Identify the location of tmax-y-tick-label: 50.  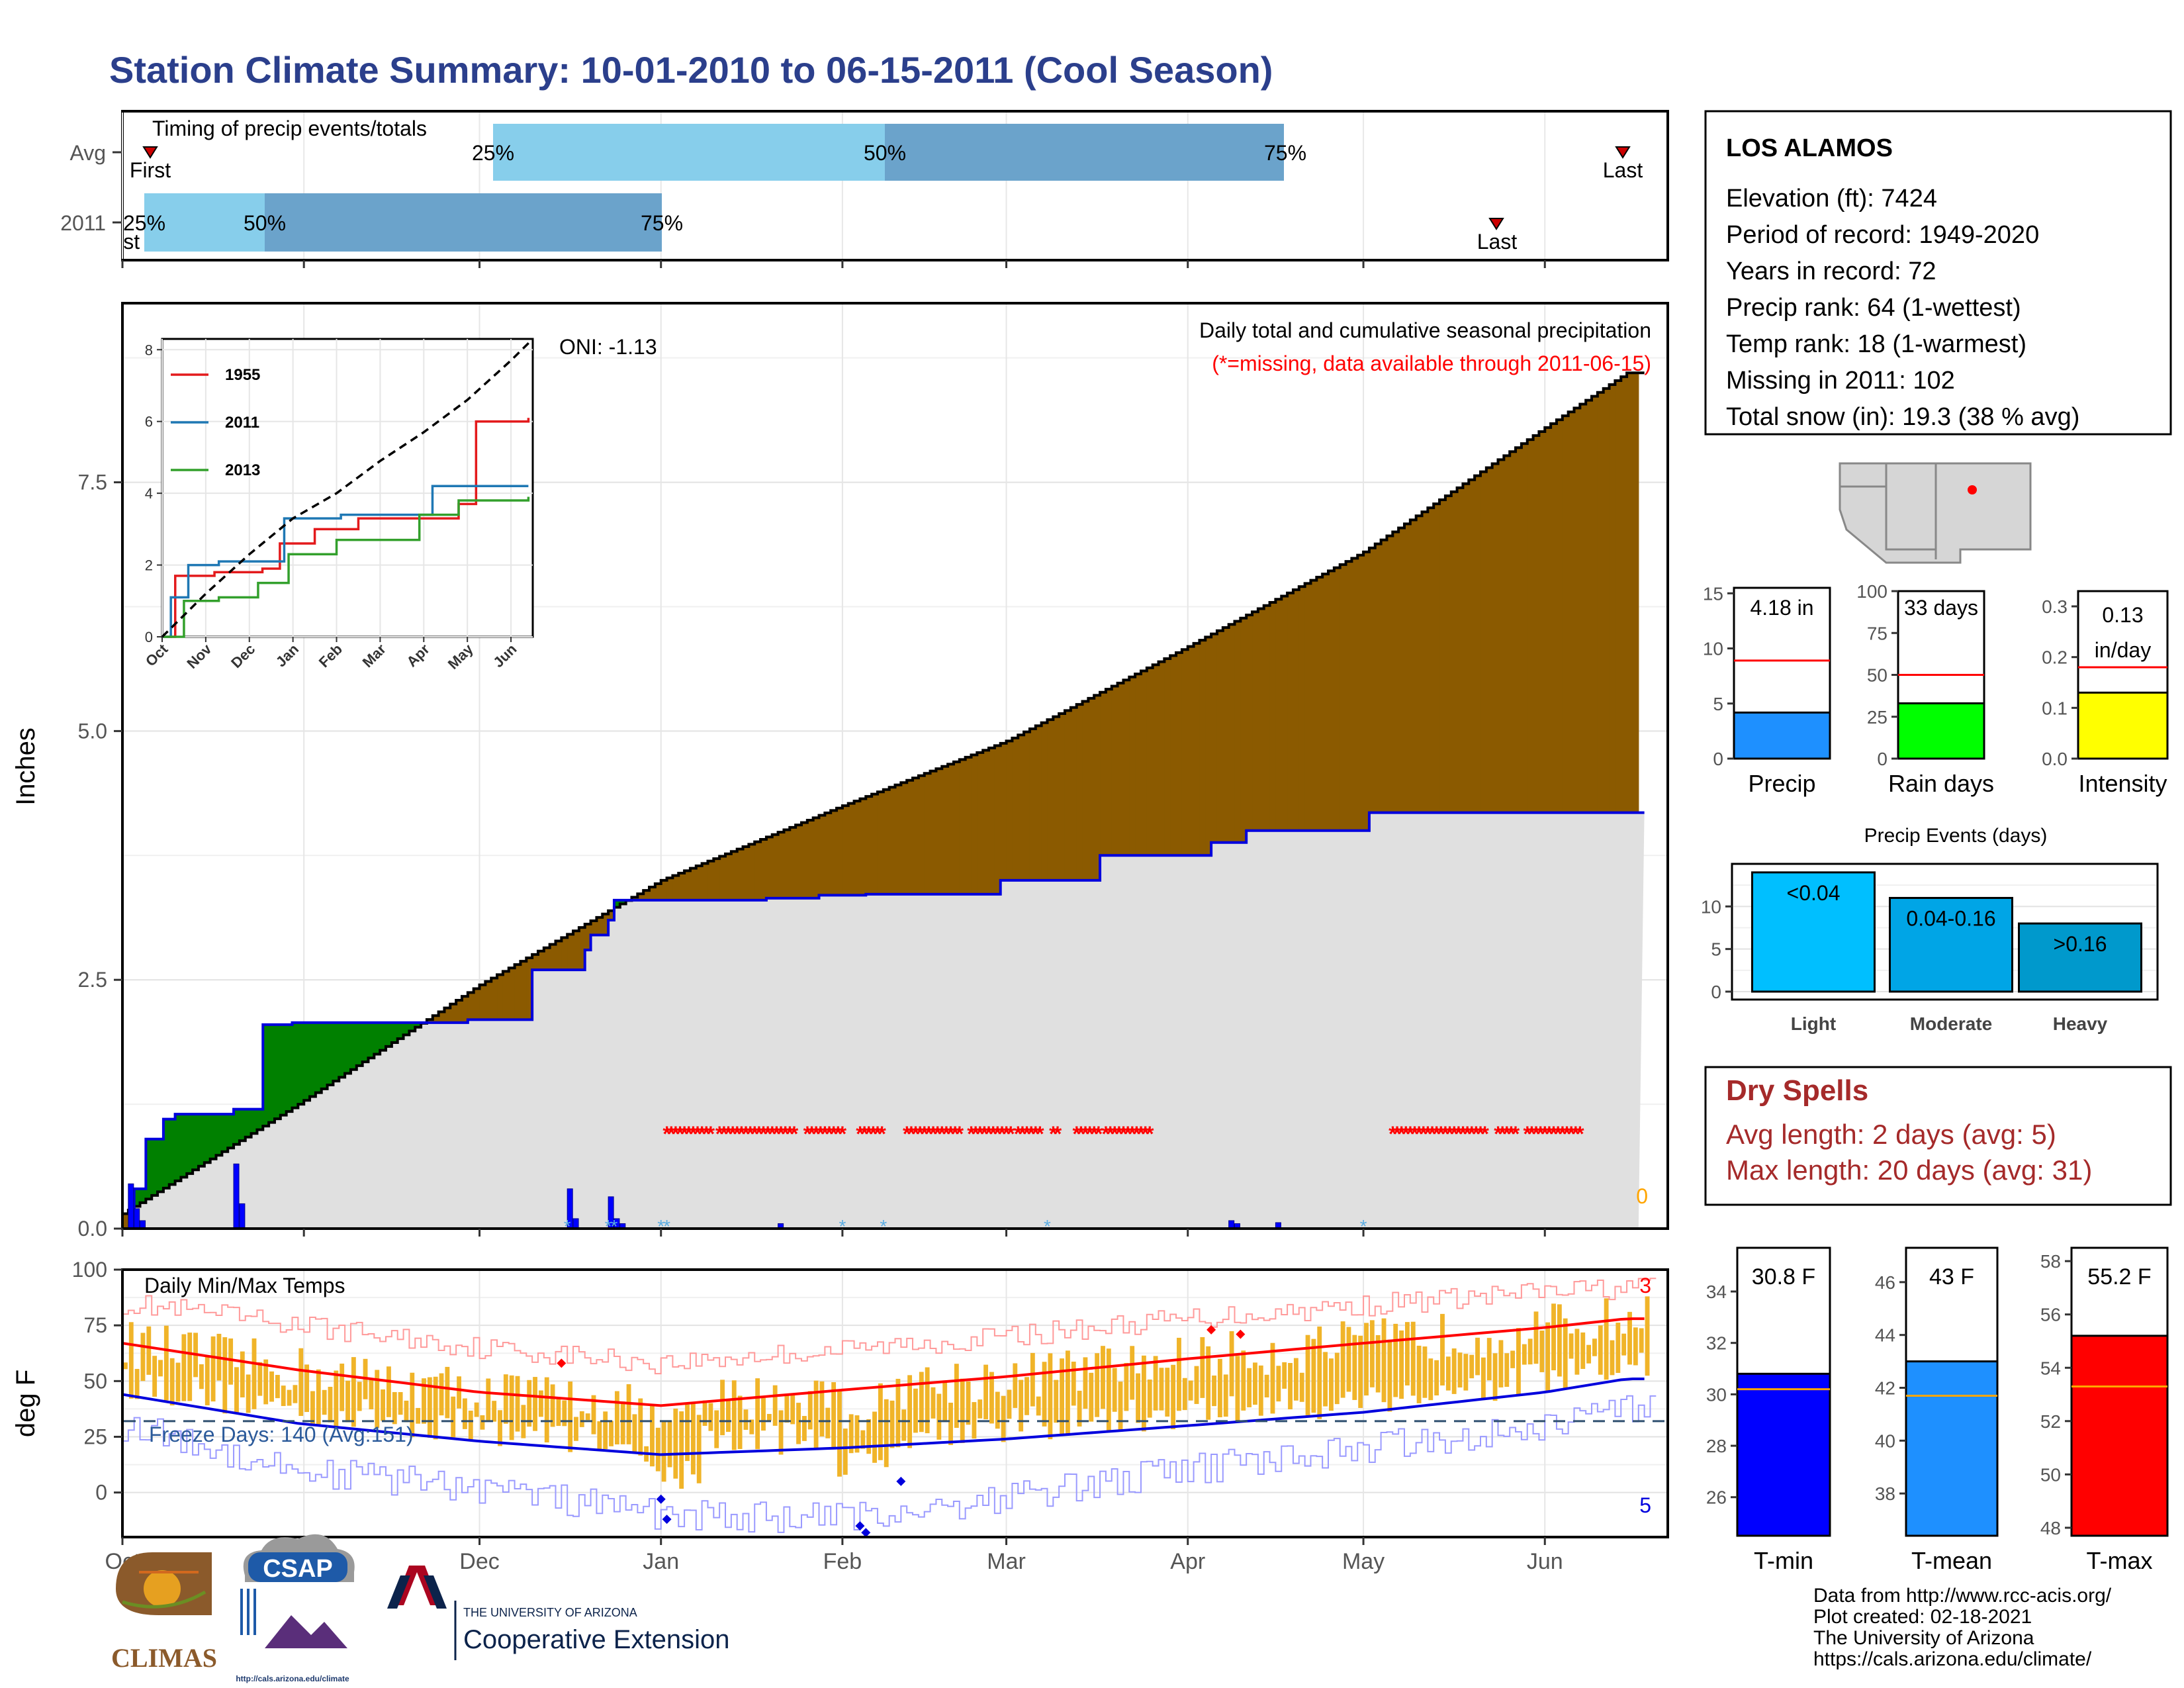
(2050, 1474).